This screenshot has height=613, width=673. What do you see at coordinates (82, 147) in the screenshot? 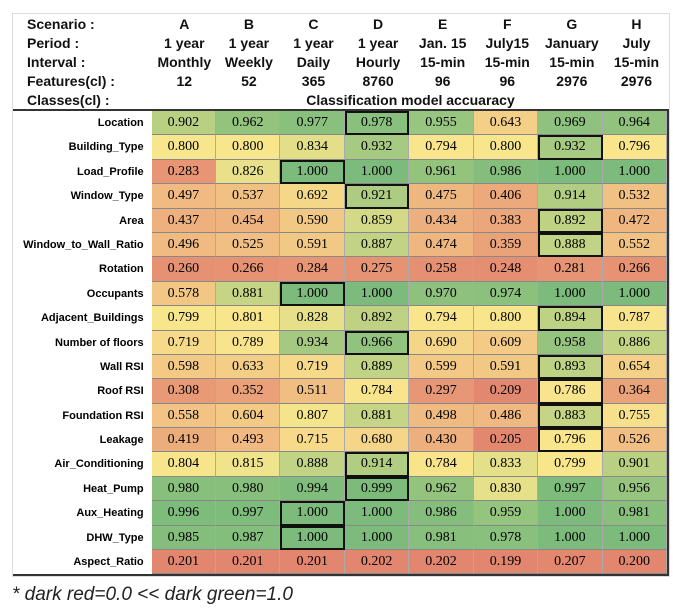
I see `row-label: Building_Type` at bounding box center [82, 147].